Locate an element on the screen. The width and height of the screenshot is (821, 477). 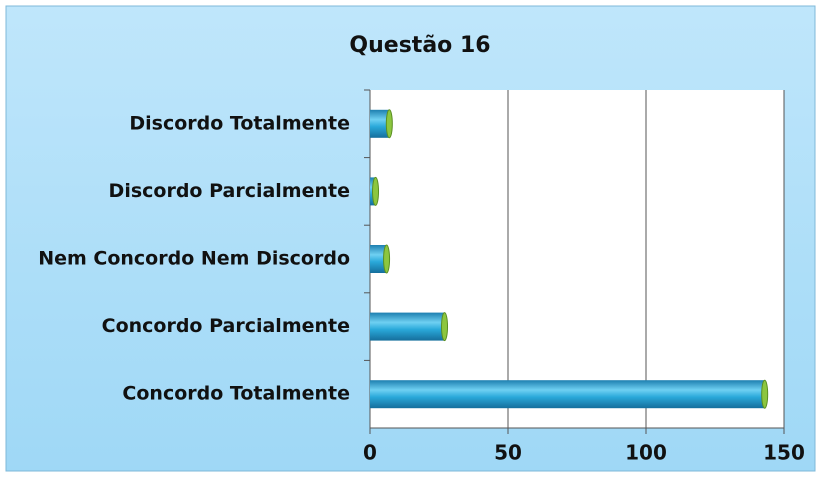
x-tick-label: 0 is located at coordinates (370, 453).